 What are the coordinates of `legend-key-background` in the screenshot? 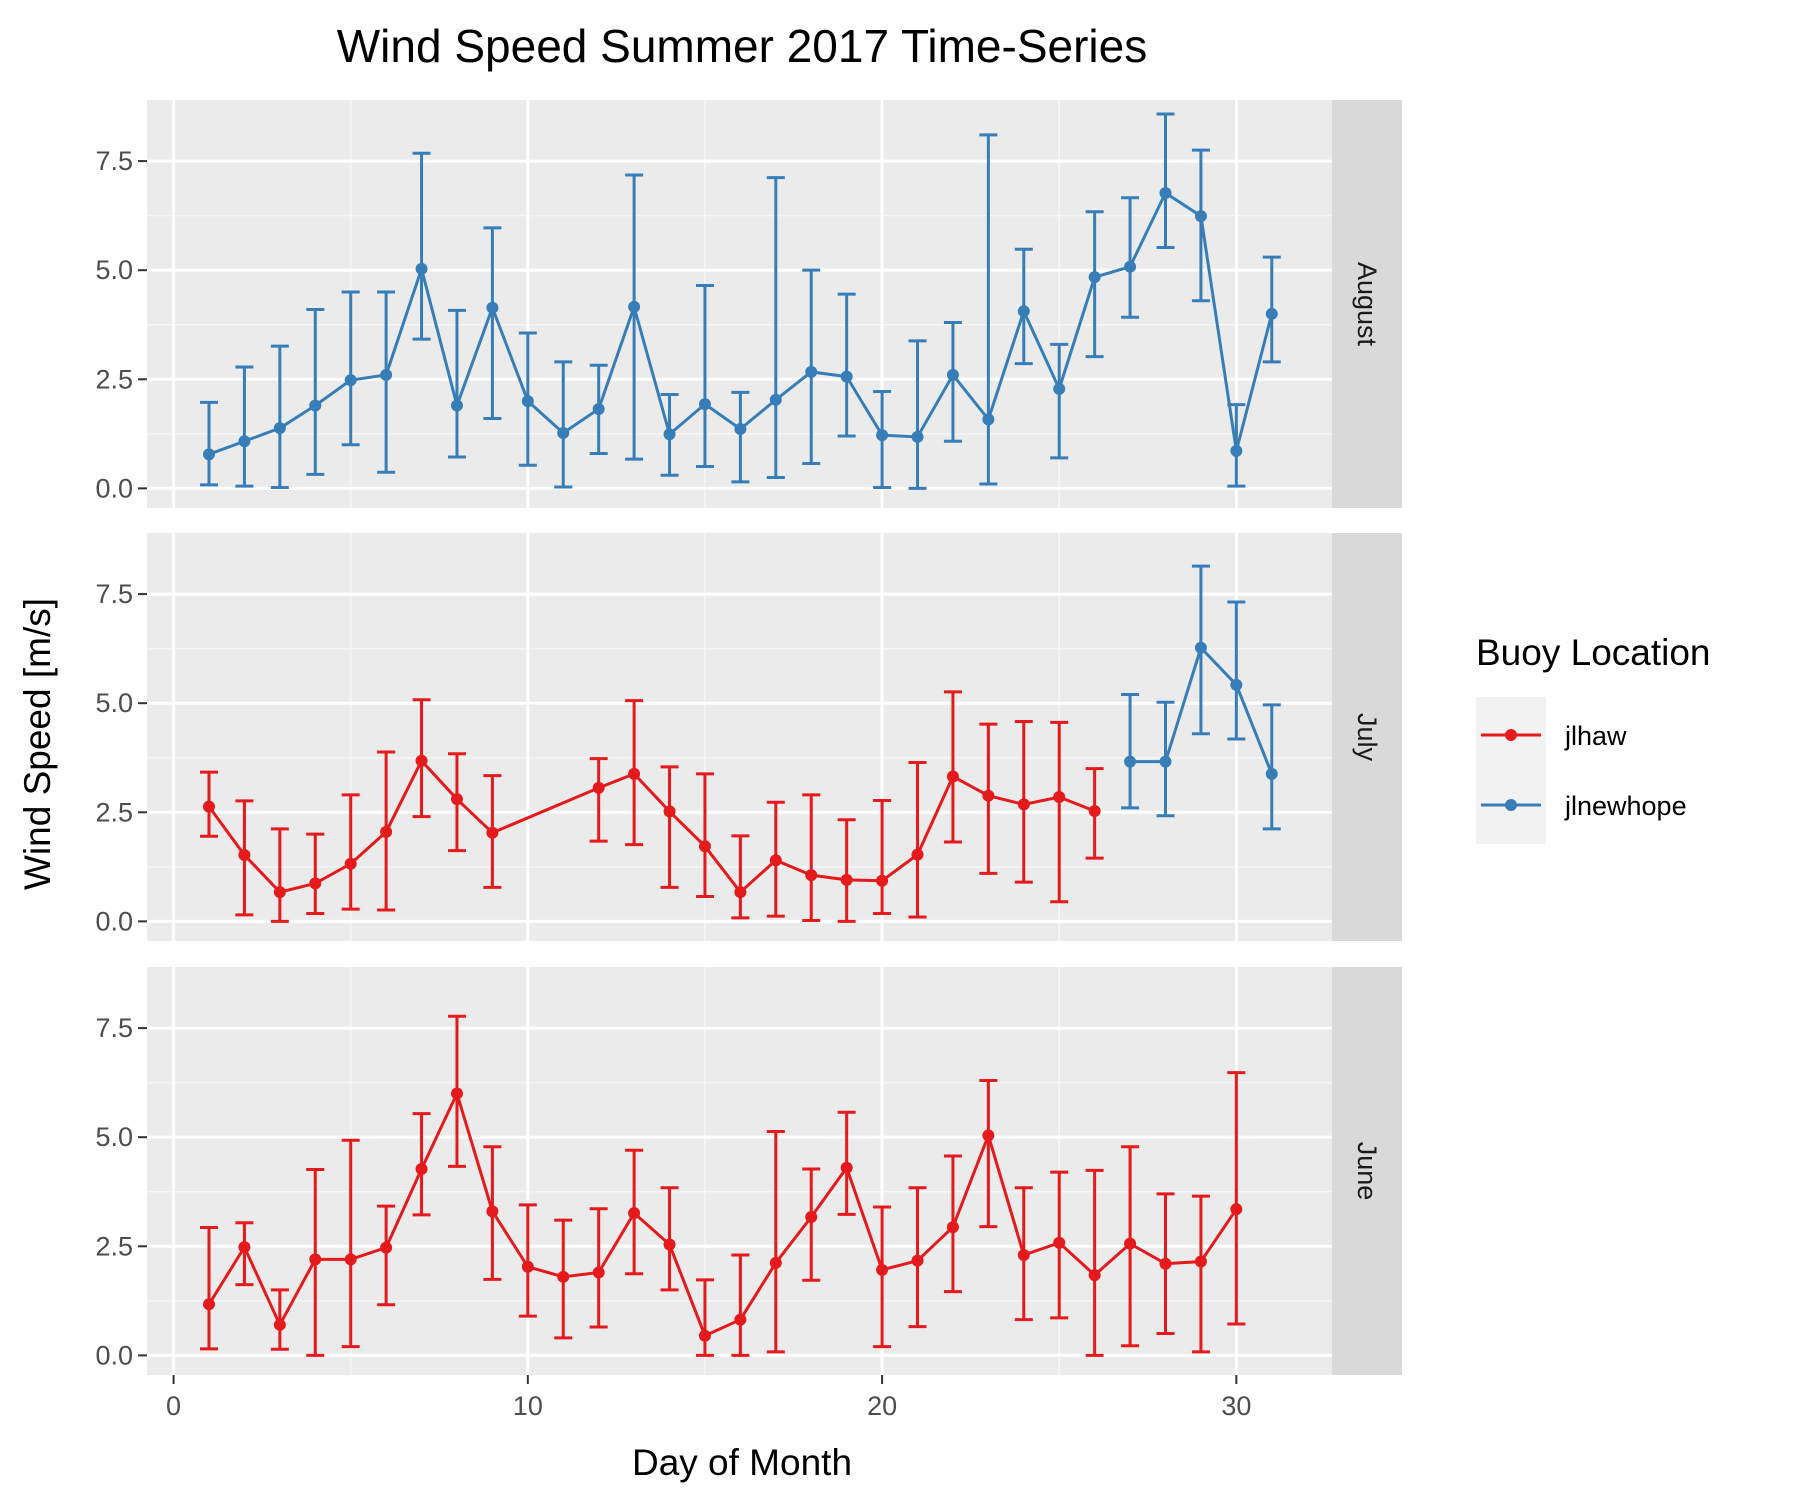 It's located at (1511, 770).